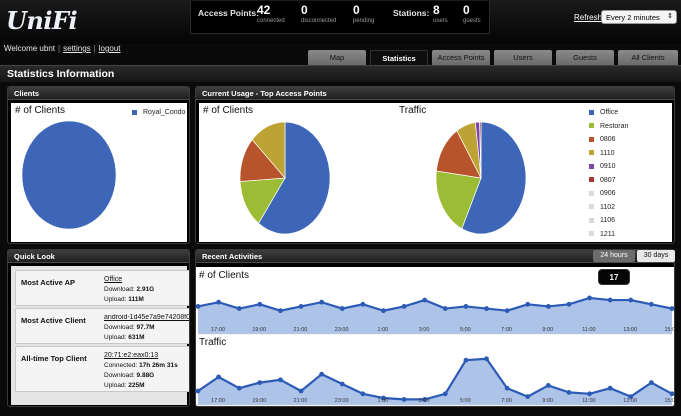  I want to click on recent-clients-x-tick: 1:00, so click(383, 330).